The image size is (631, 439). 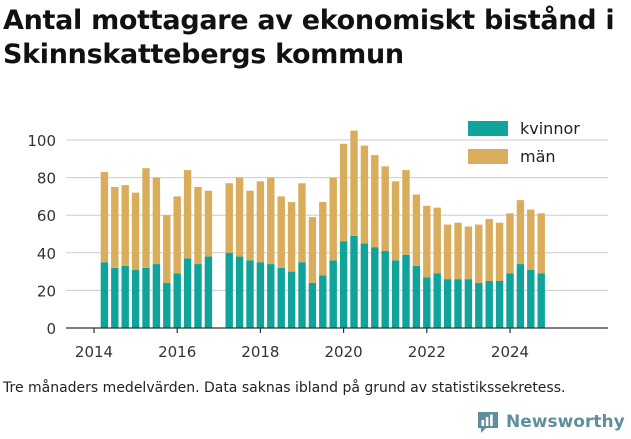 What do you see at coordinates (550, 128) in the screenshot?
I see `legend-label: kvinnor` at bounding box center [550, 128].